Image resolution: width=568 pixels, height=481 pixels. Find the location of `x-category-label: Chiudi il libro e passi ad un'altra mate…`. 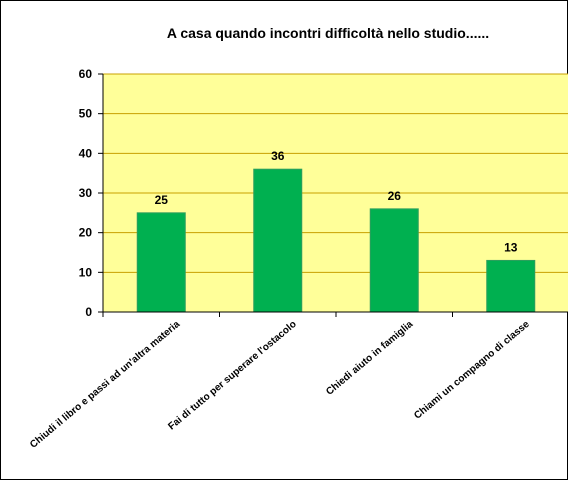

x-category-label: Chiudi il libro e passi ad un'altra mate… is located at coordinates (105, 385).